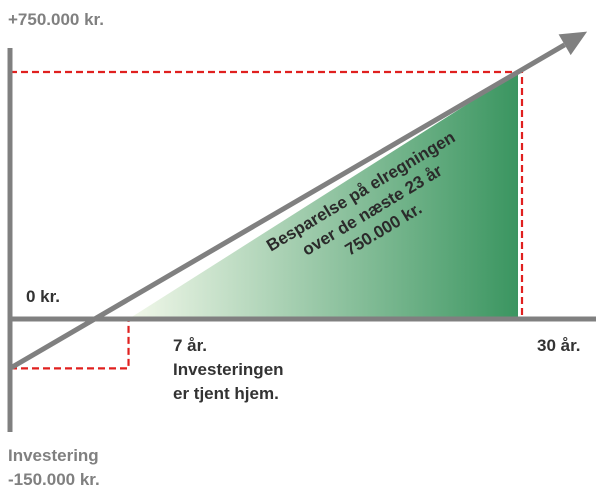  I want to click on y-zero-label: 0 kr., so click(43, 296).